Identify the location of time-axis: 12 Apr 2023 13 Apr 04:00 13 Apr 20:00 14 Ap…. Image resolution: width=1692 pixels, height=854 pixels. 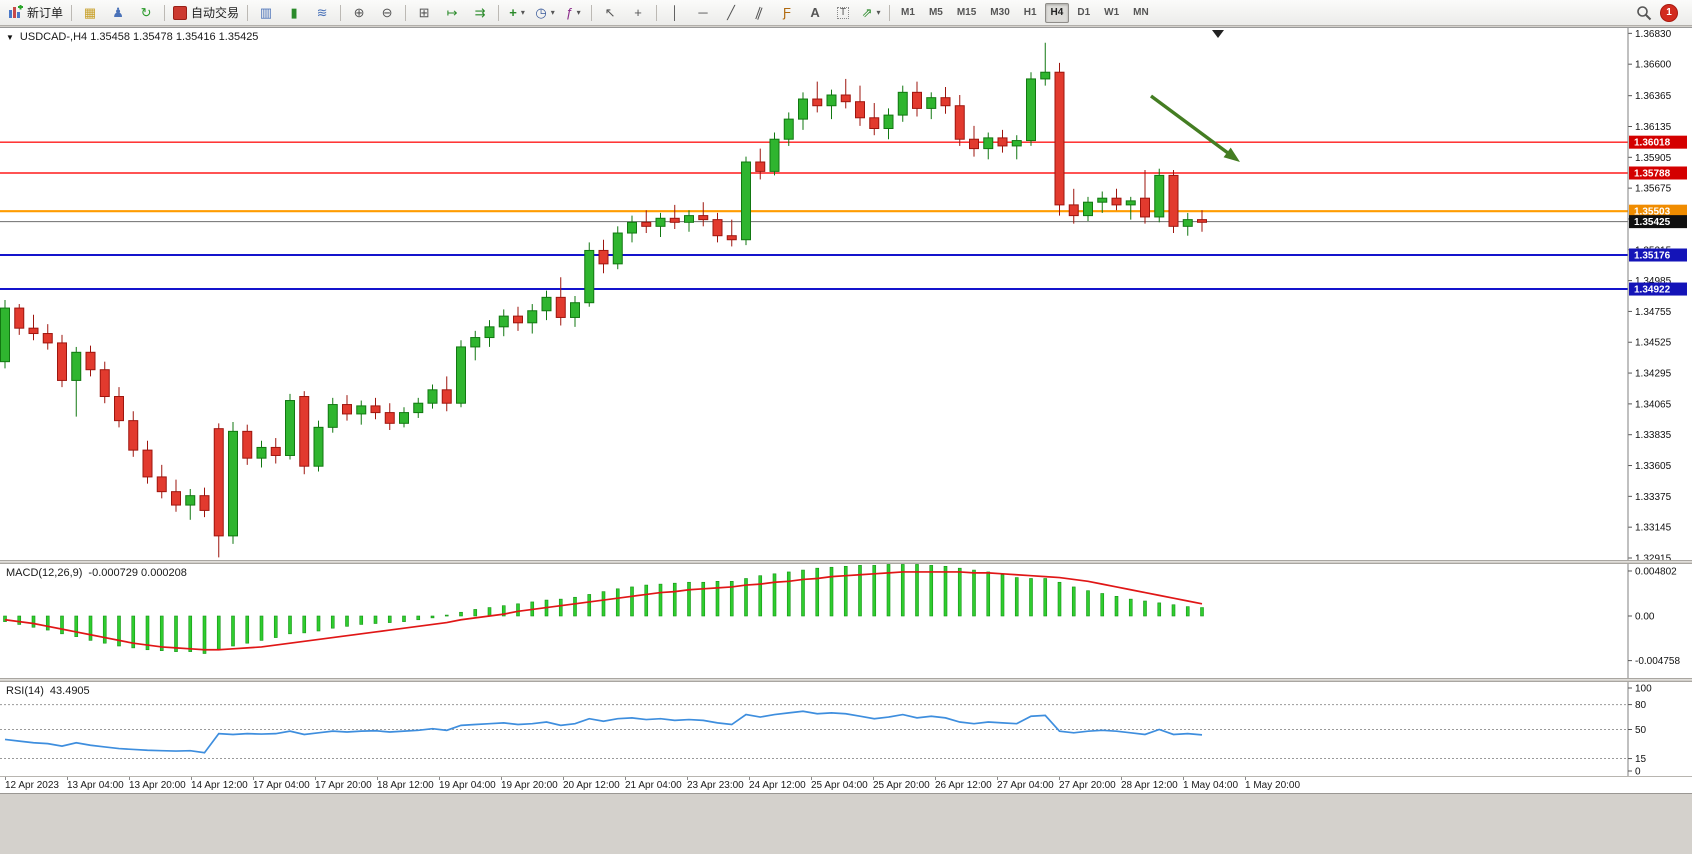
(846, 785).